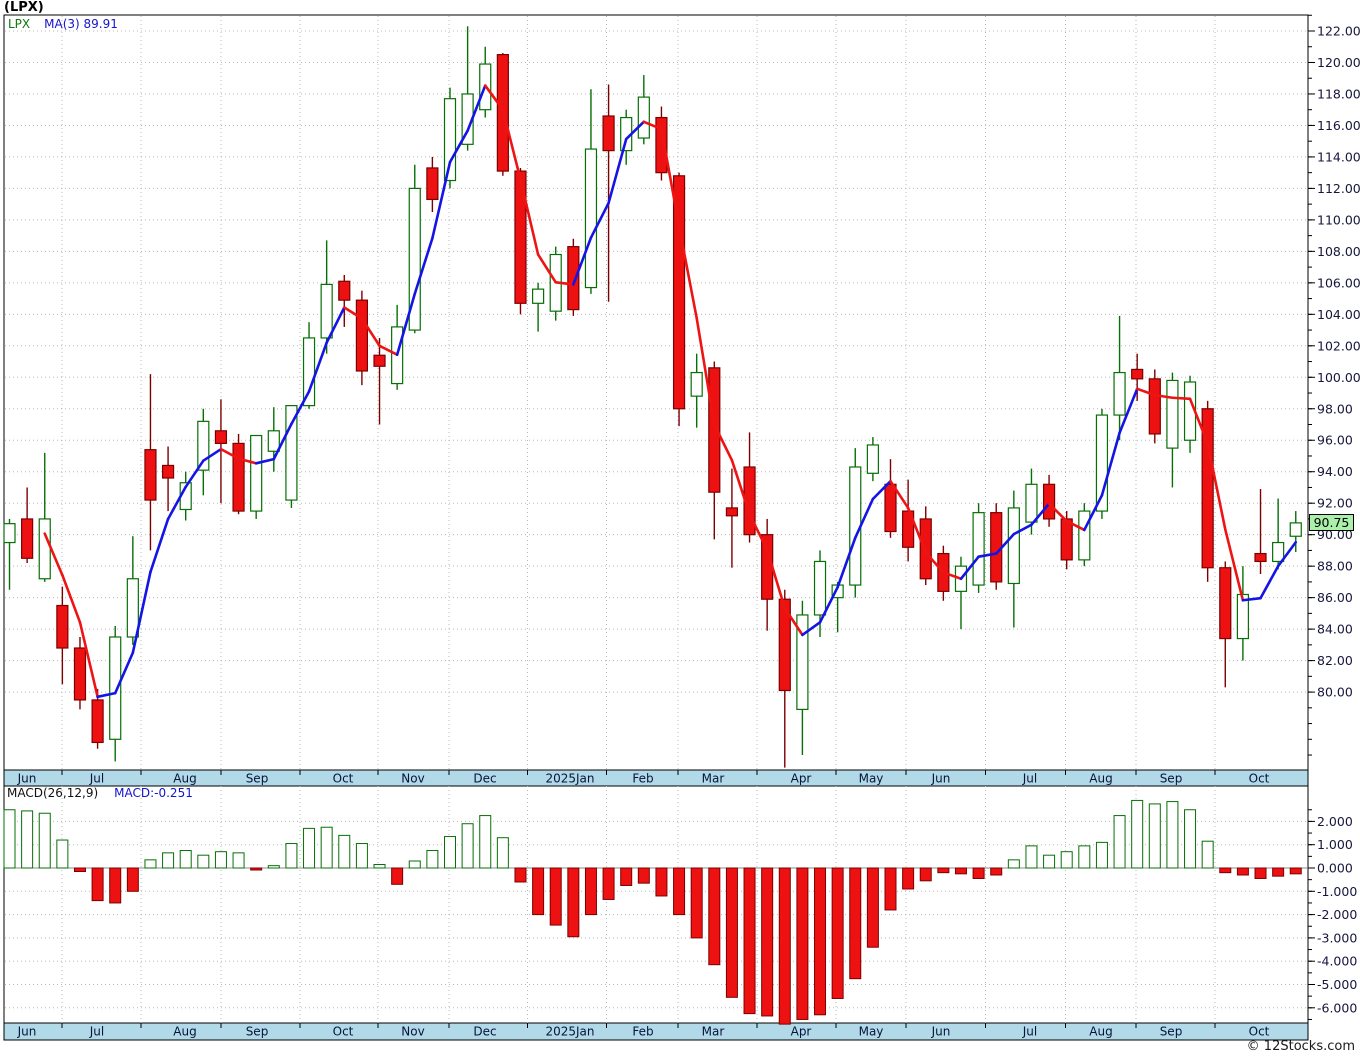 The width and height of the screenshot is (1360, 1056). I want to click on main-chart-legend: LPX MA(3) 89.91, so click(63, 24).